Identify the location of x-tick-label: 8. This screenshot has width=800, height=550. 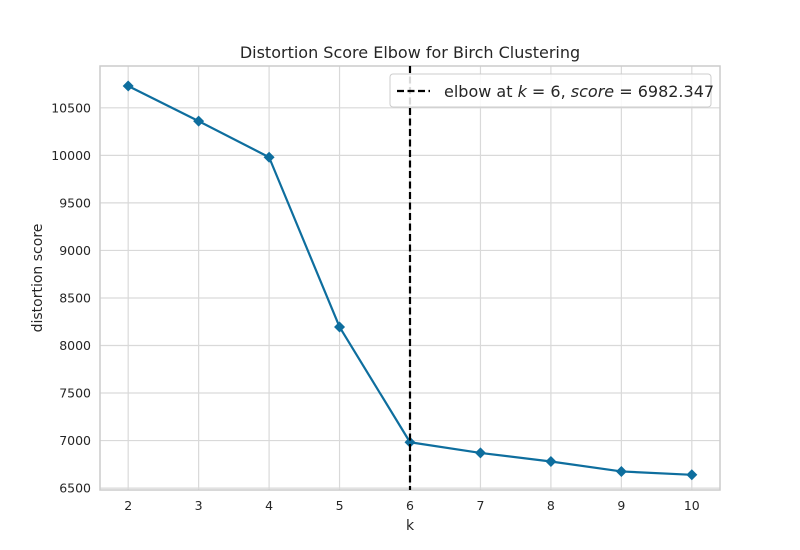
(551, 505).